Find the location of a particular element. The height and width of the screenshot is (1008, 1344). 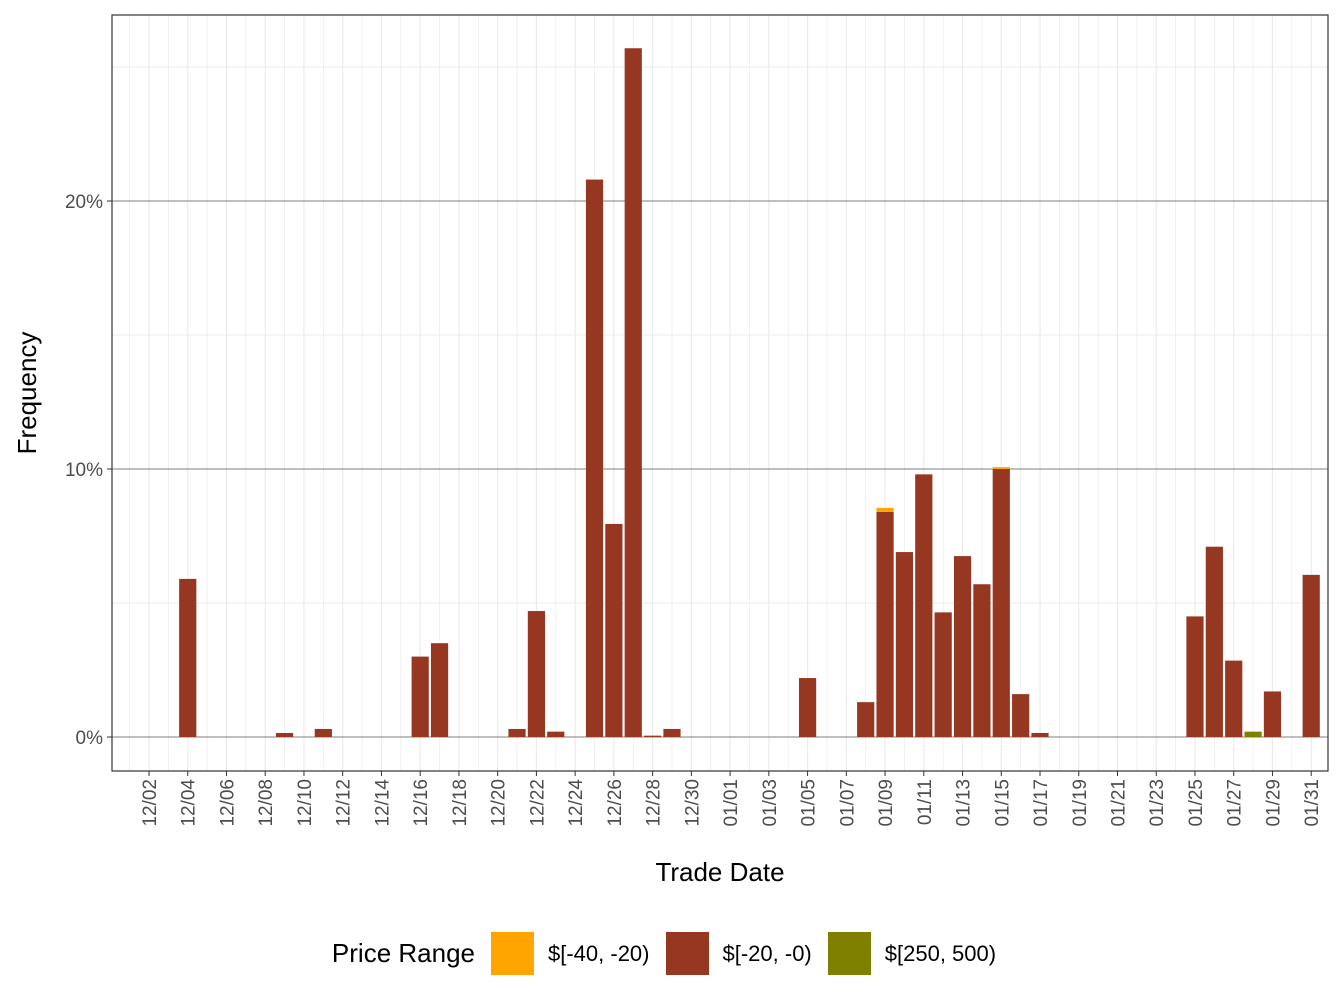

x-tick-label: 01/25 is located at coordinates (1196, 803).